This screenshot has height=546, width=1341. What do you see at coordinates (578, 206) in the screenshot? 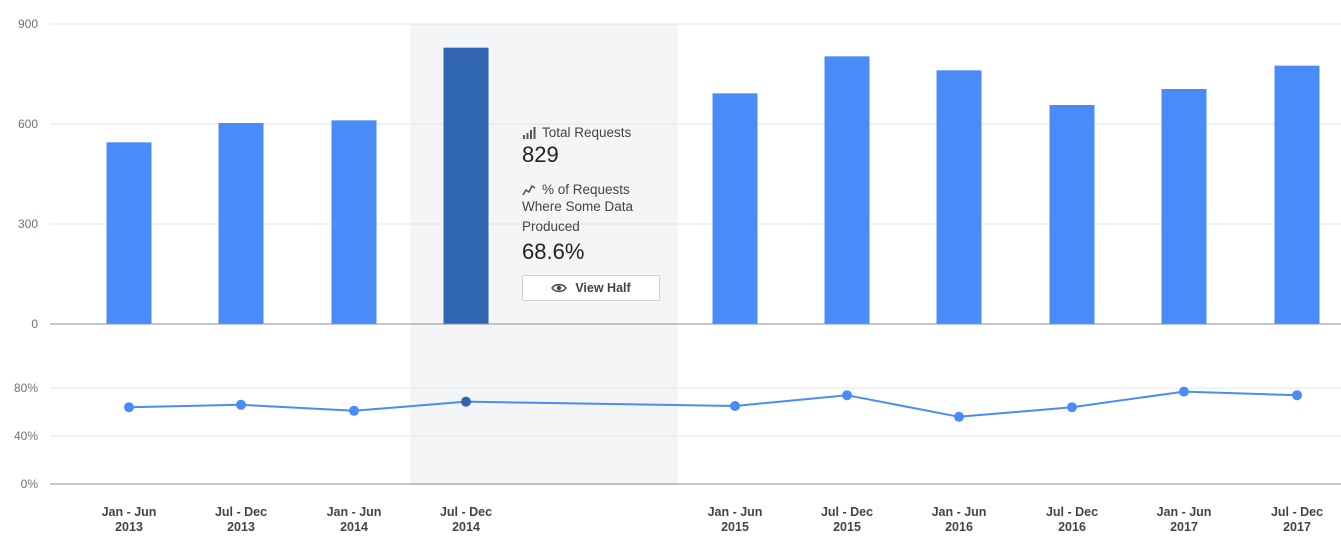
I see `tooltip-metric2-label-line2: Where Some Data` at bounding box center [578, 206].